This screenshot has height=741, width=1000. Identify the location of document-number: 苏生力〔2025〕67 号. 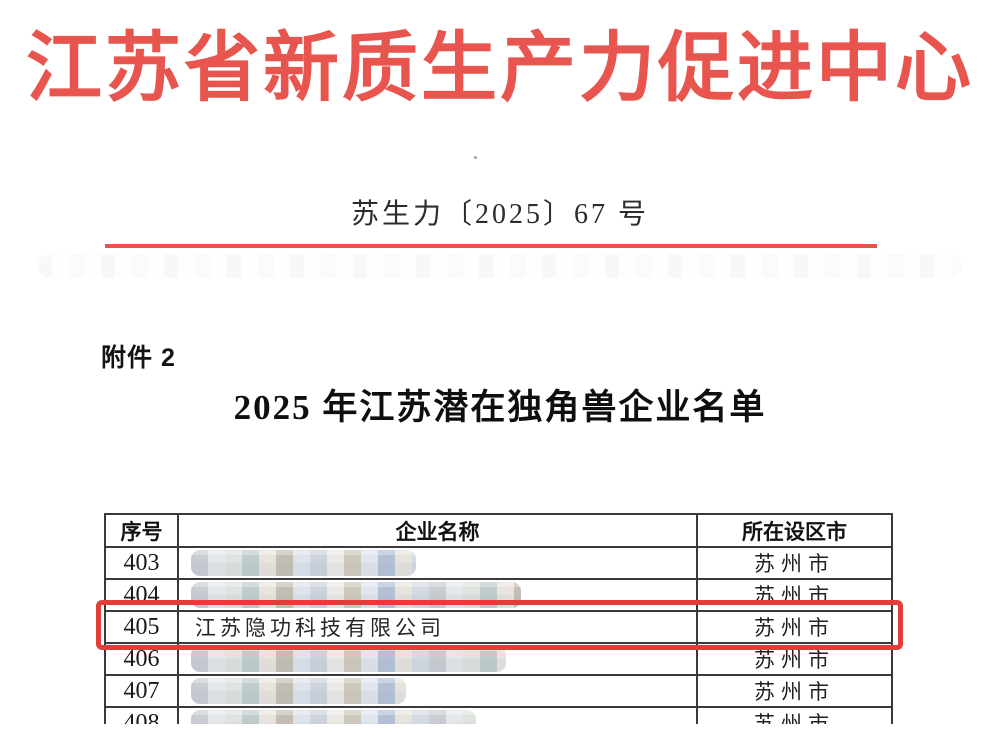
(499, 214).